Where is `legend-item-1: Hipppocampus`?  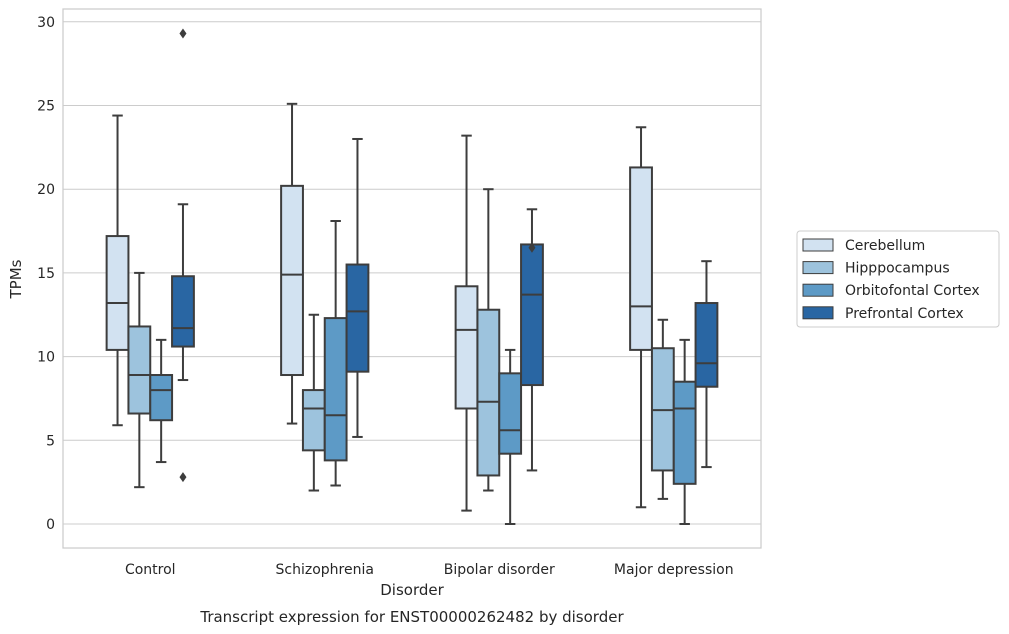 legend-item-1: Hipppocampus is located at coordinates (876, 269).